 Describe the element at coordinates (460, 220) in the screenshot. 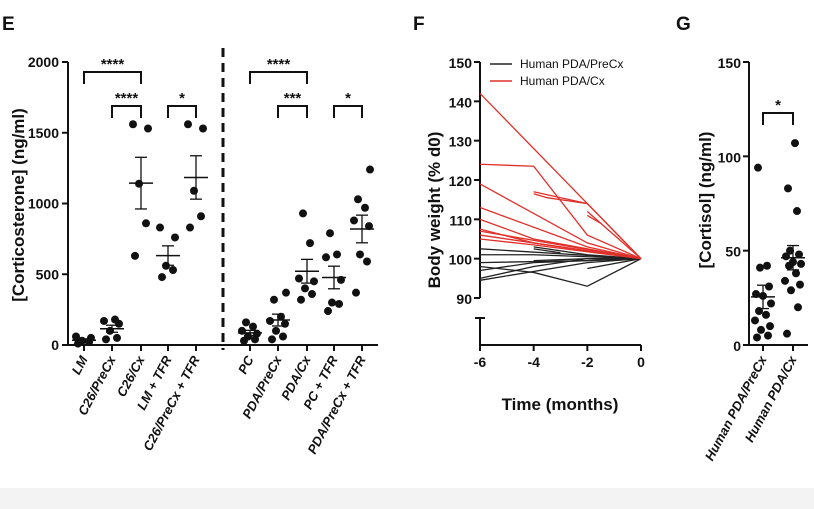

I see `f-y-tick-label: 110` at that location.